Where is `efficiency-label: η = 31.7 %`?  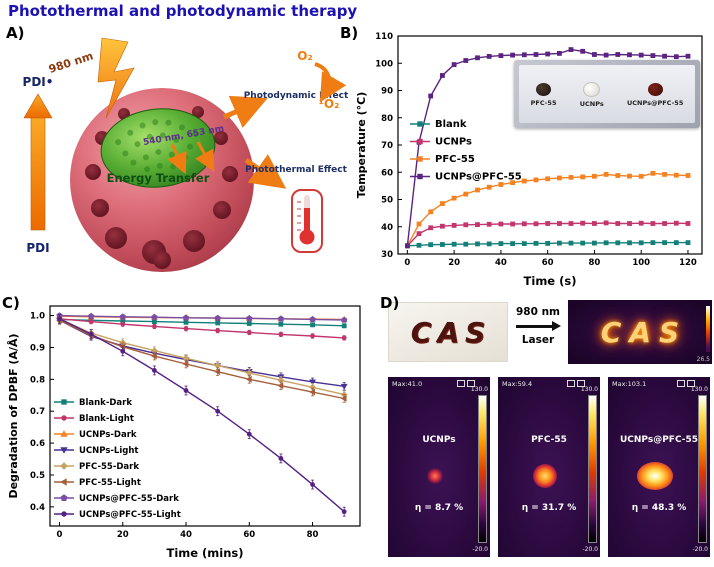
efficiency-label: η = 31.7 % is located at coordinates (549, 508).